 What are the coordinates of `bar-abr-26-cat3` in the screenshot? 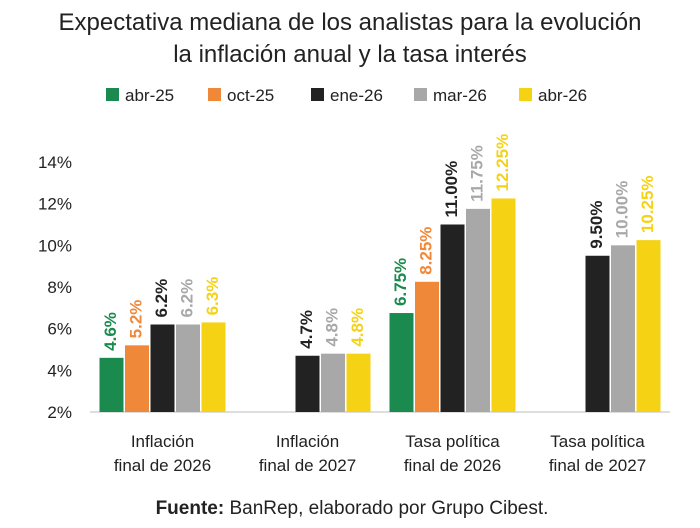 It's located at (503, 305).